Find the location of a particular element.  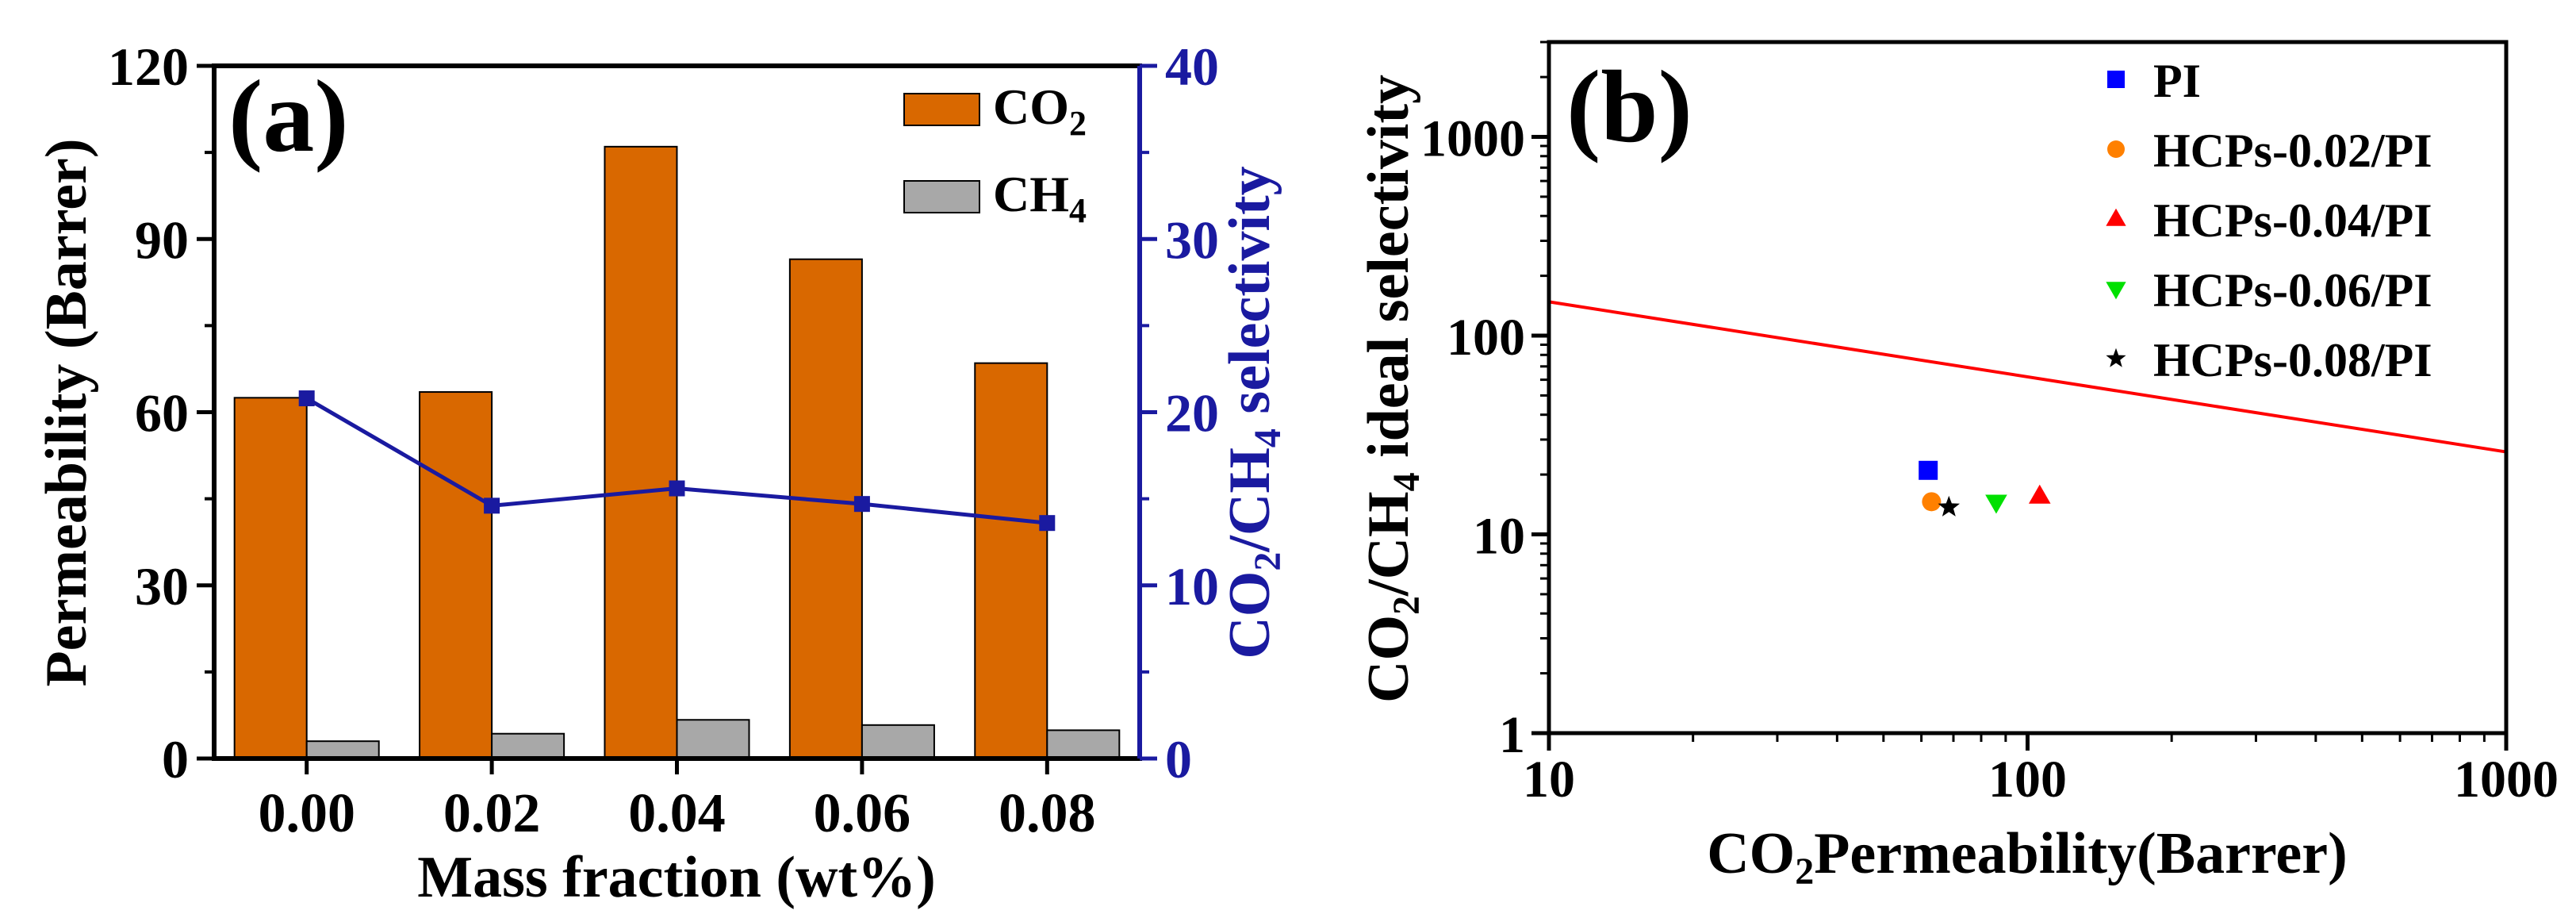

legend-marker-star is located at coordinates (2116, 357).